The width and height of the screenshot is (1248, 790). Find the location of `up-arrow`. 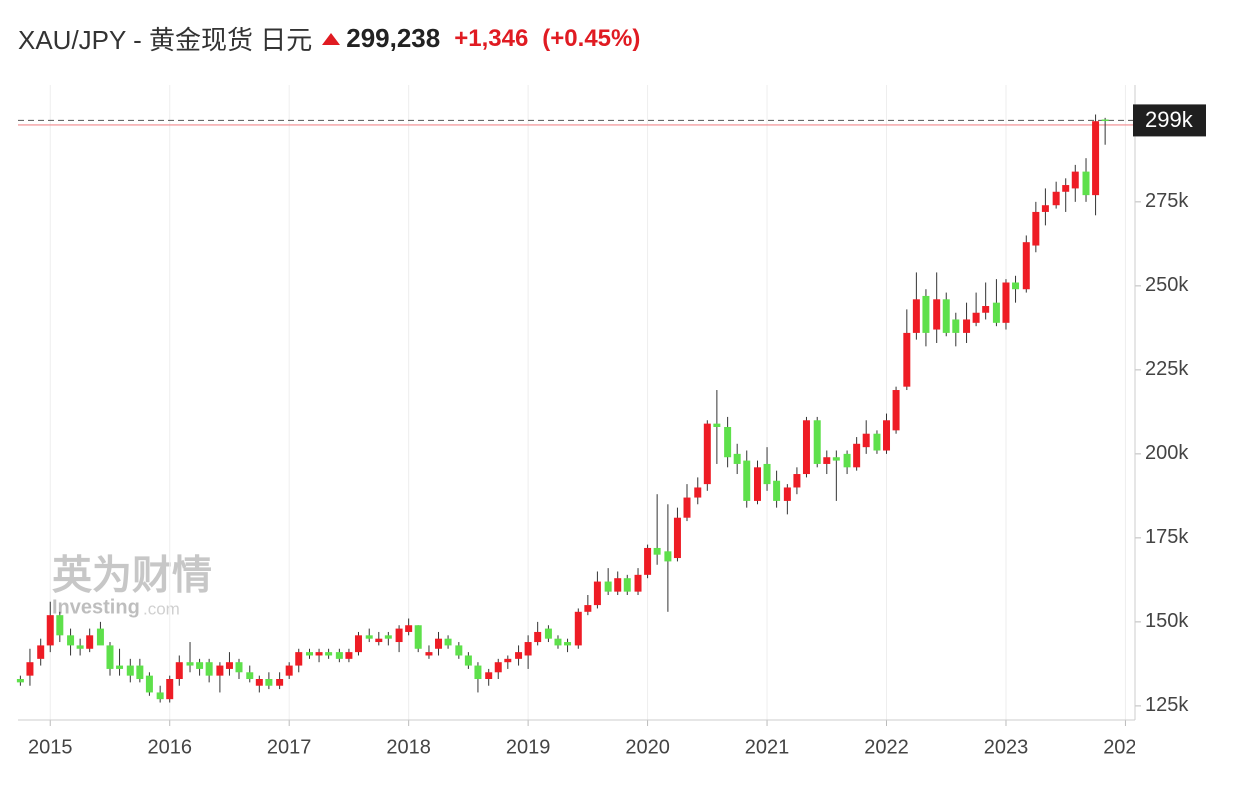

up-arrow is located at coordinates (331, 38).